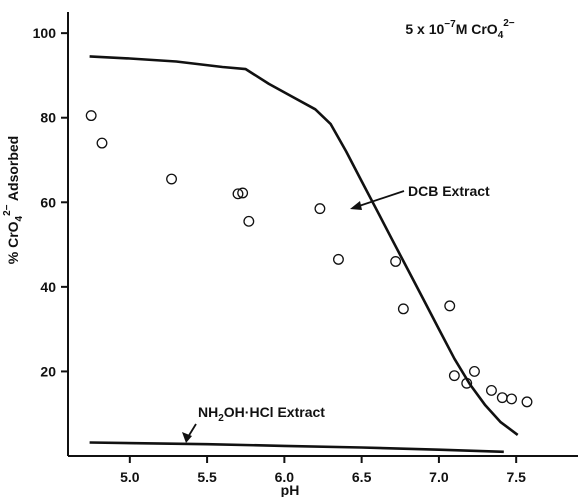  What do you see at coordinates (130, 477) in the screenshot?
I see `x-tick-label: 5.0` at bounding box center [130, 477].